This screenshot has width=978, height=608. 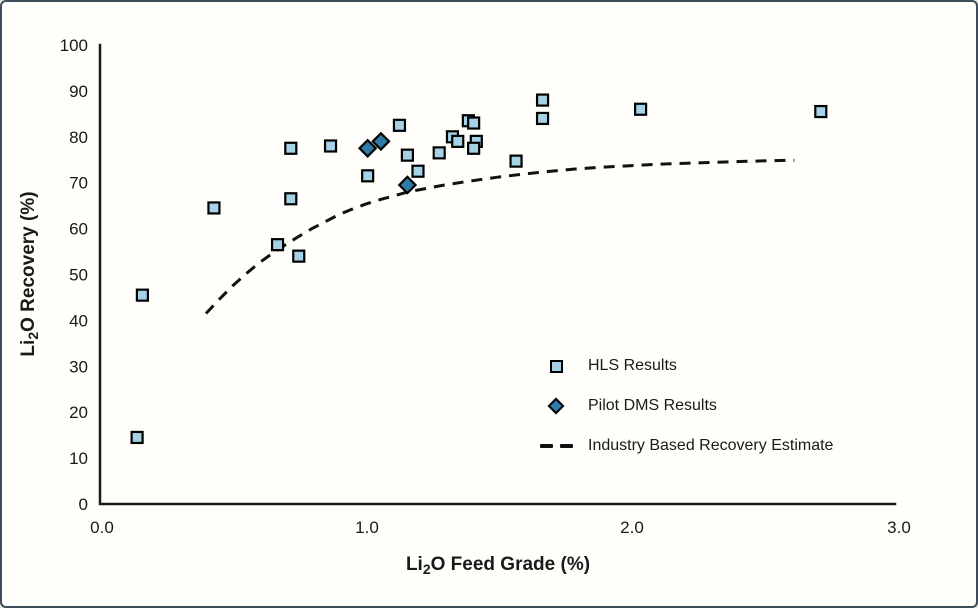 What do you see at coordinates (102, 527) in the screenshot?
I see `x-tick-label: 0.0` at bounding box center [102, 527].